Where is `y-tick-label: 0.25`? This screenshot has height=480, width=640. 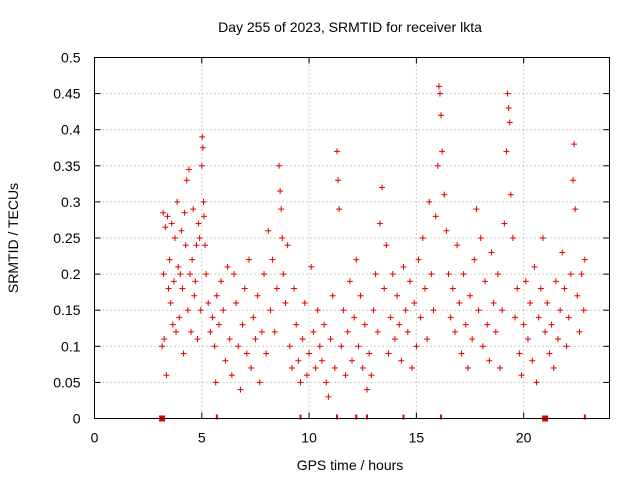
y-tick-label: 0.25 is located at coordinates (66, 238).